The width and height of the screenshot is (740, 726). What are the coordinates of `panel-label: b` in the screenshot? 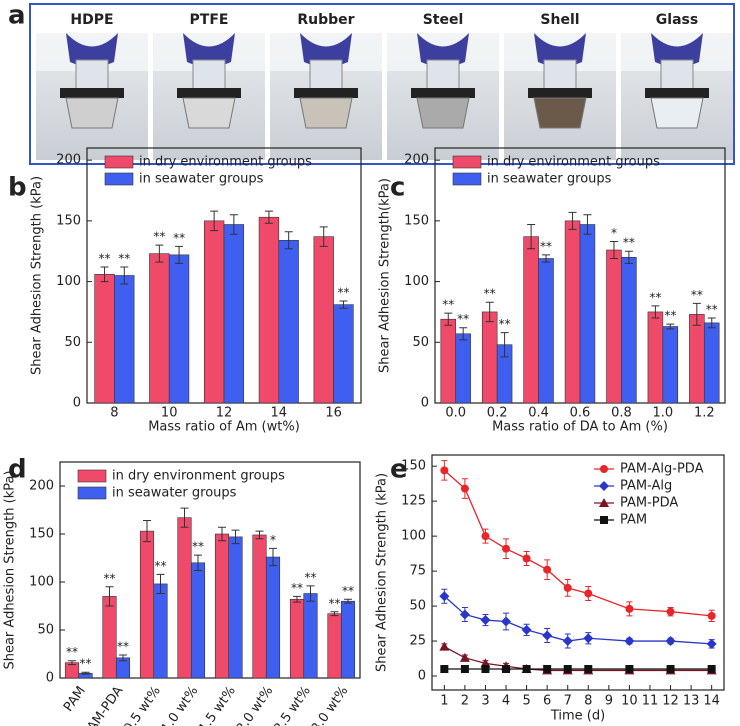 It's located at (17, 188).